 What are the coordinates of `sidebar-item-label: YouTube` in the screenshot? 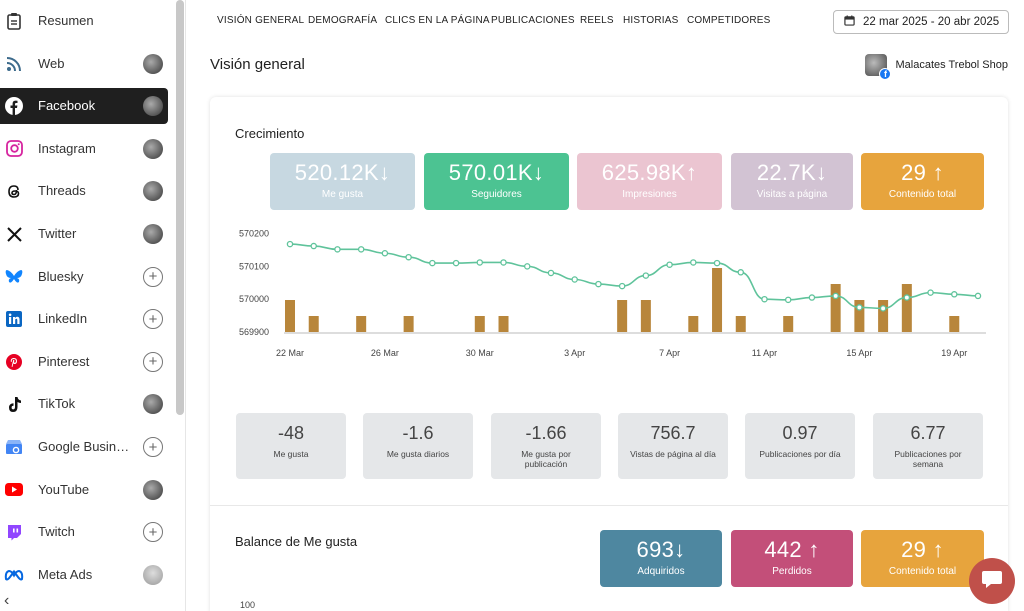 It's located at (64, 489).